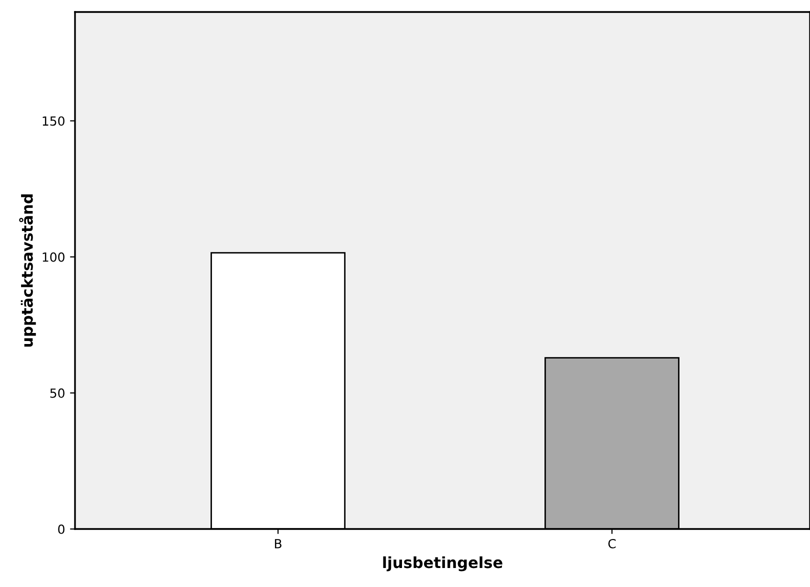 The image size is (810, 587). I want to click on x-axis-title: ljusbetingelse, so click(442, 564).